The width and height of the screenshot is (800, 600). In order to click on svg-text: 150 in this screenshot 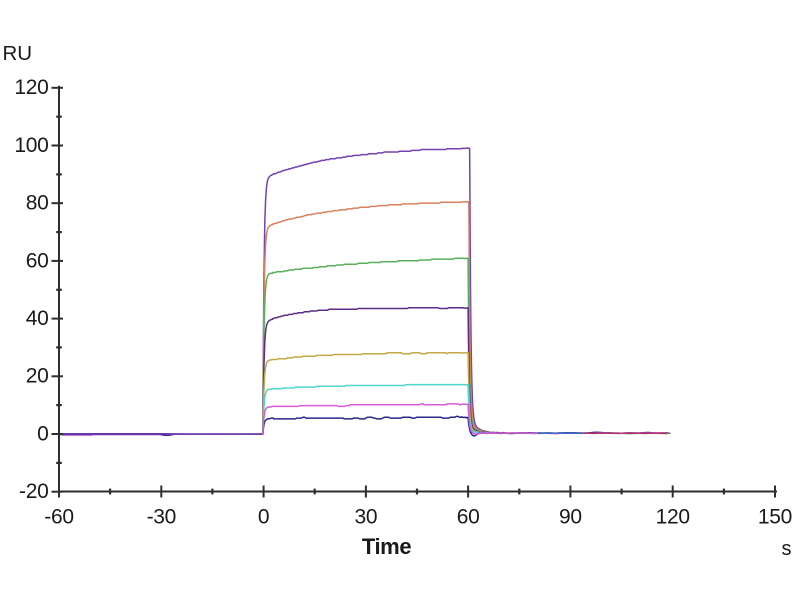, I will do `click(775, 517)`.